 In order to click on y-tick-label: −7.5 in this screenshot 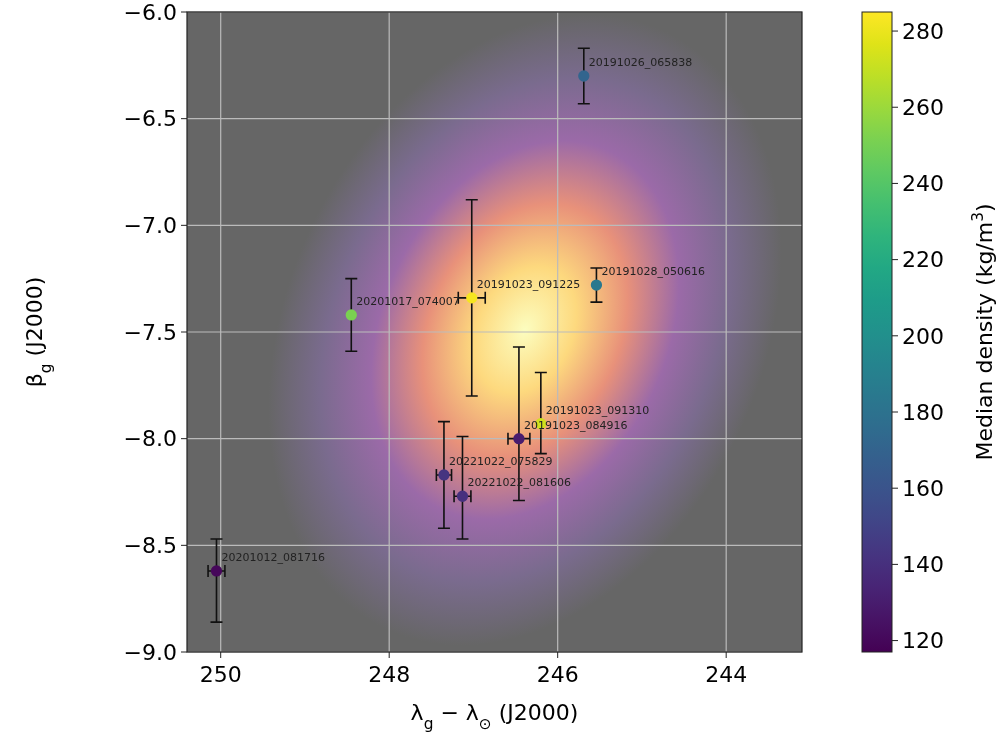, I will do `click(150, 332)`.